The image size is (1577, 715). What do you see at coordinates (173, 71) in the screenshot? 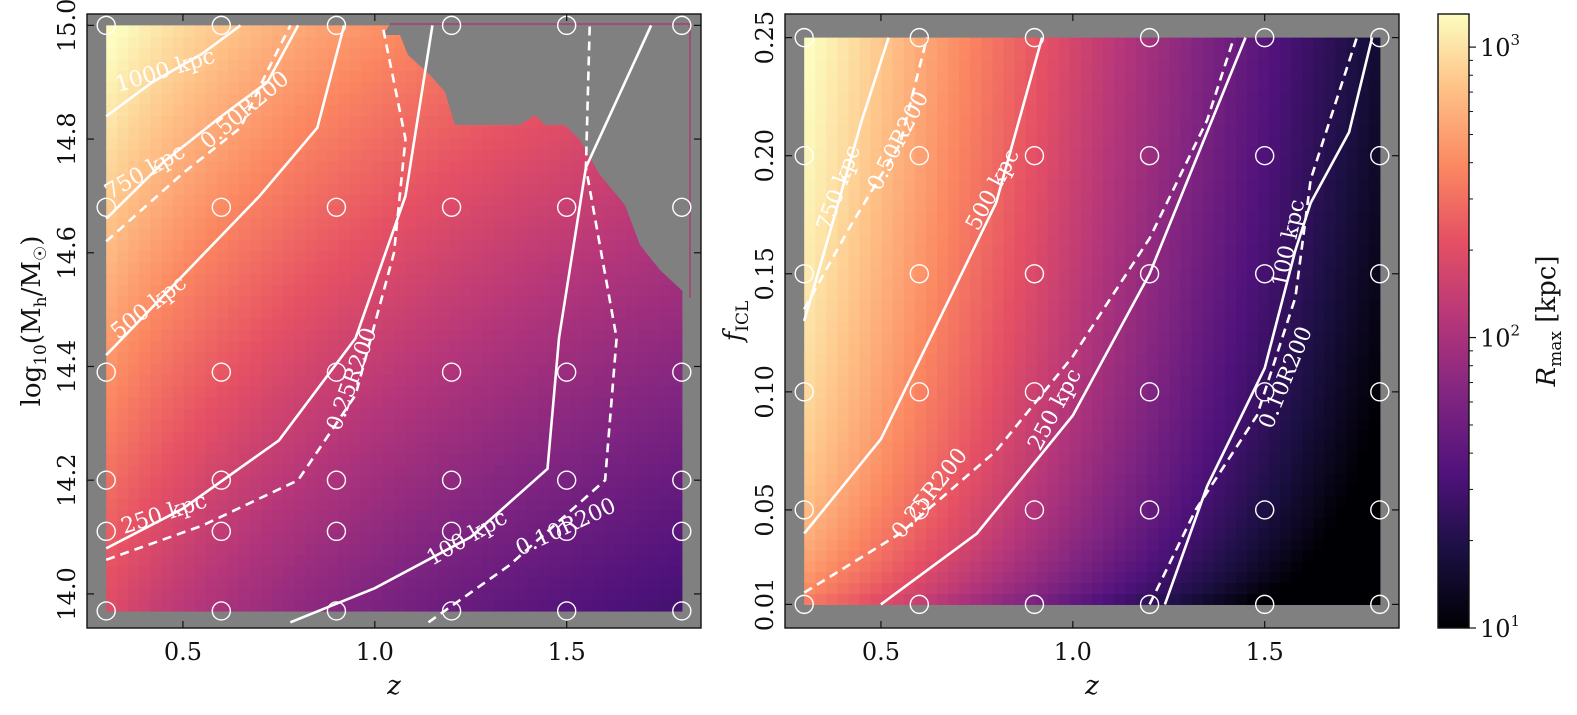
I see `contour-1000-kpc` at bounding box center [173, 71].